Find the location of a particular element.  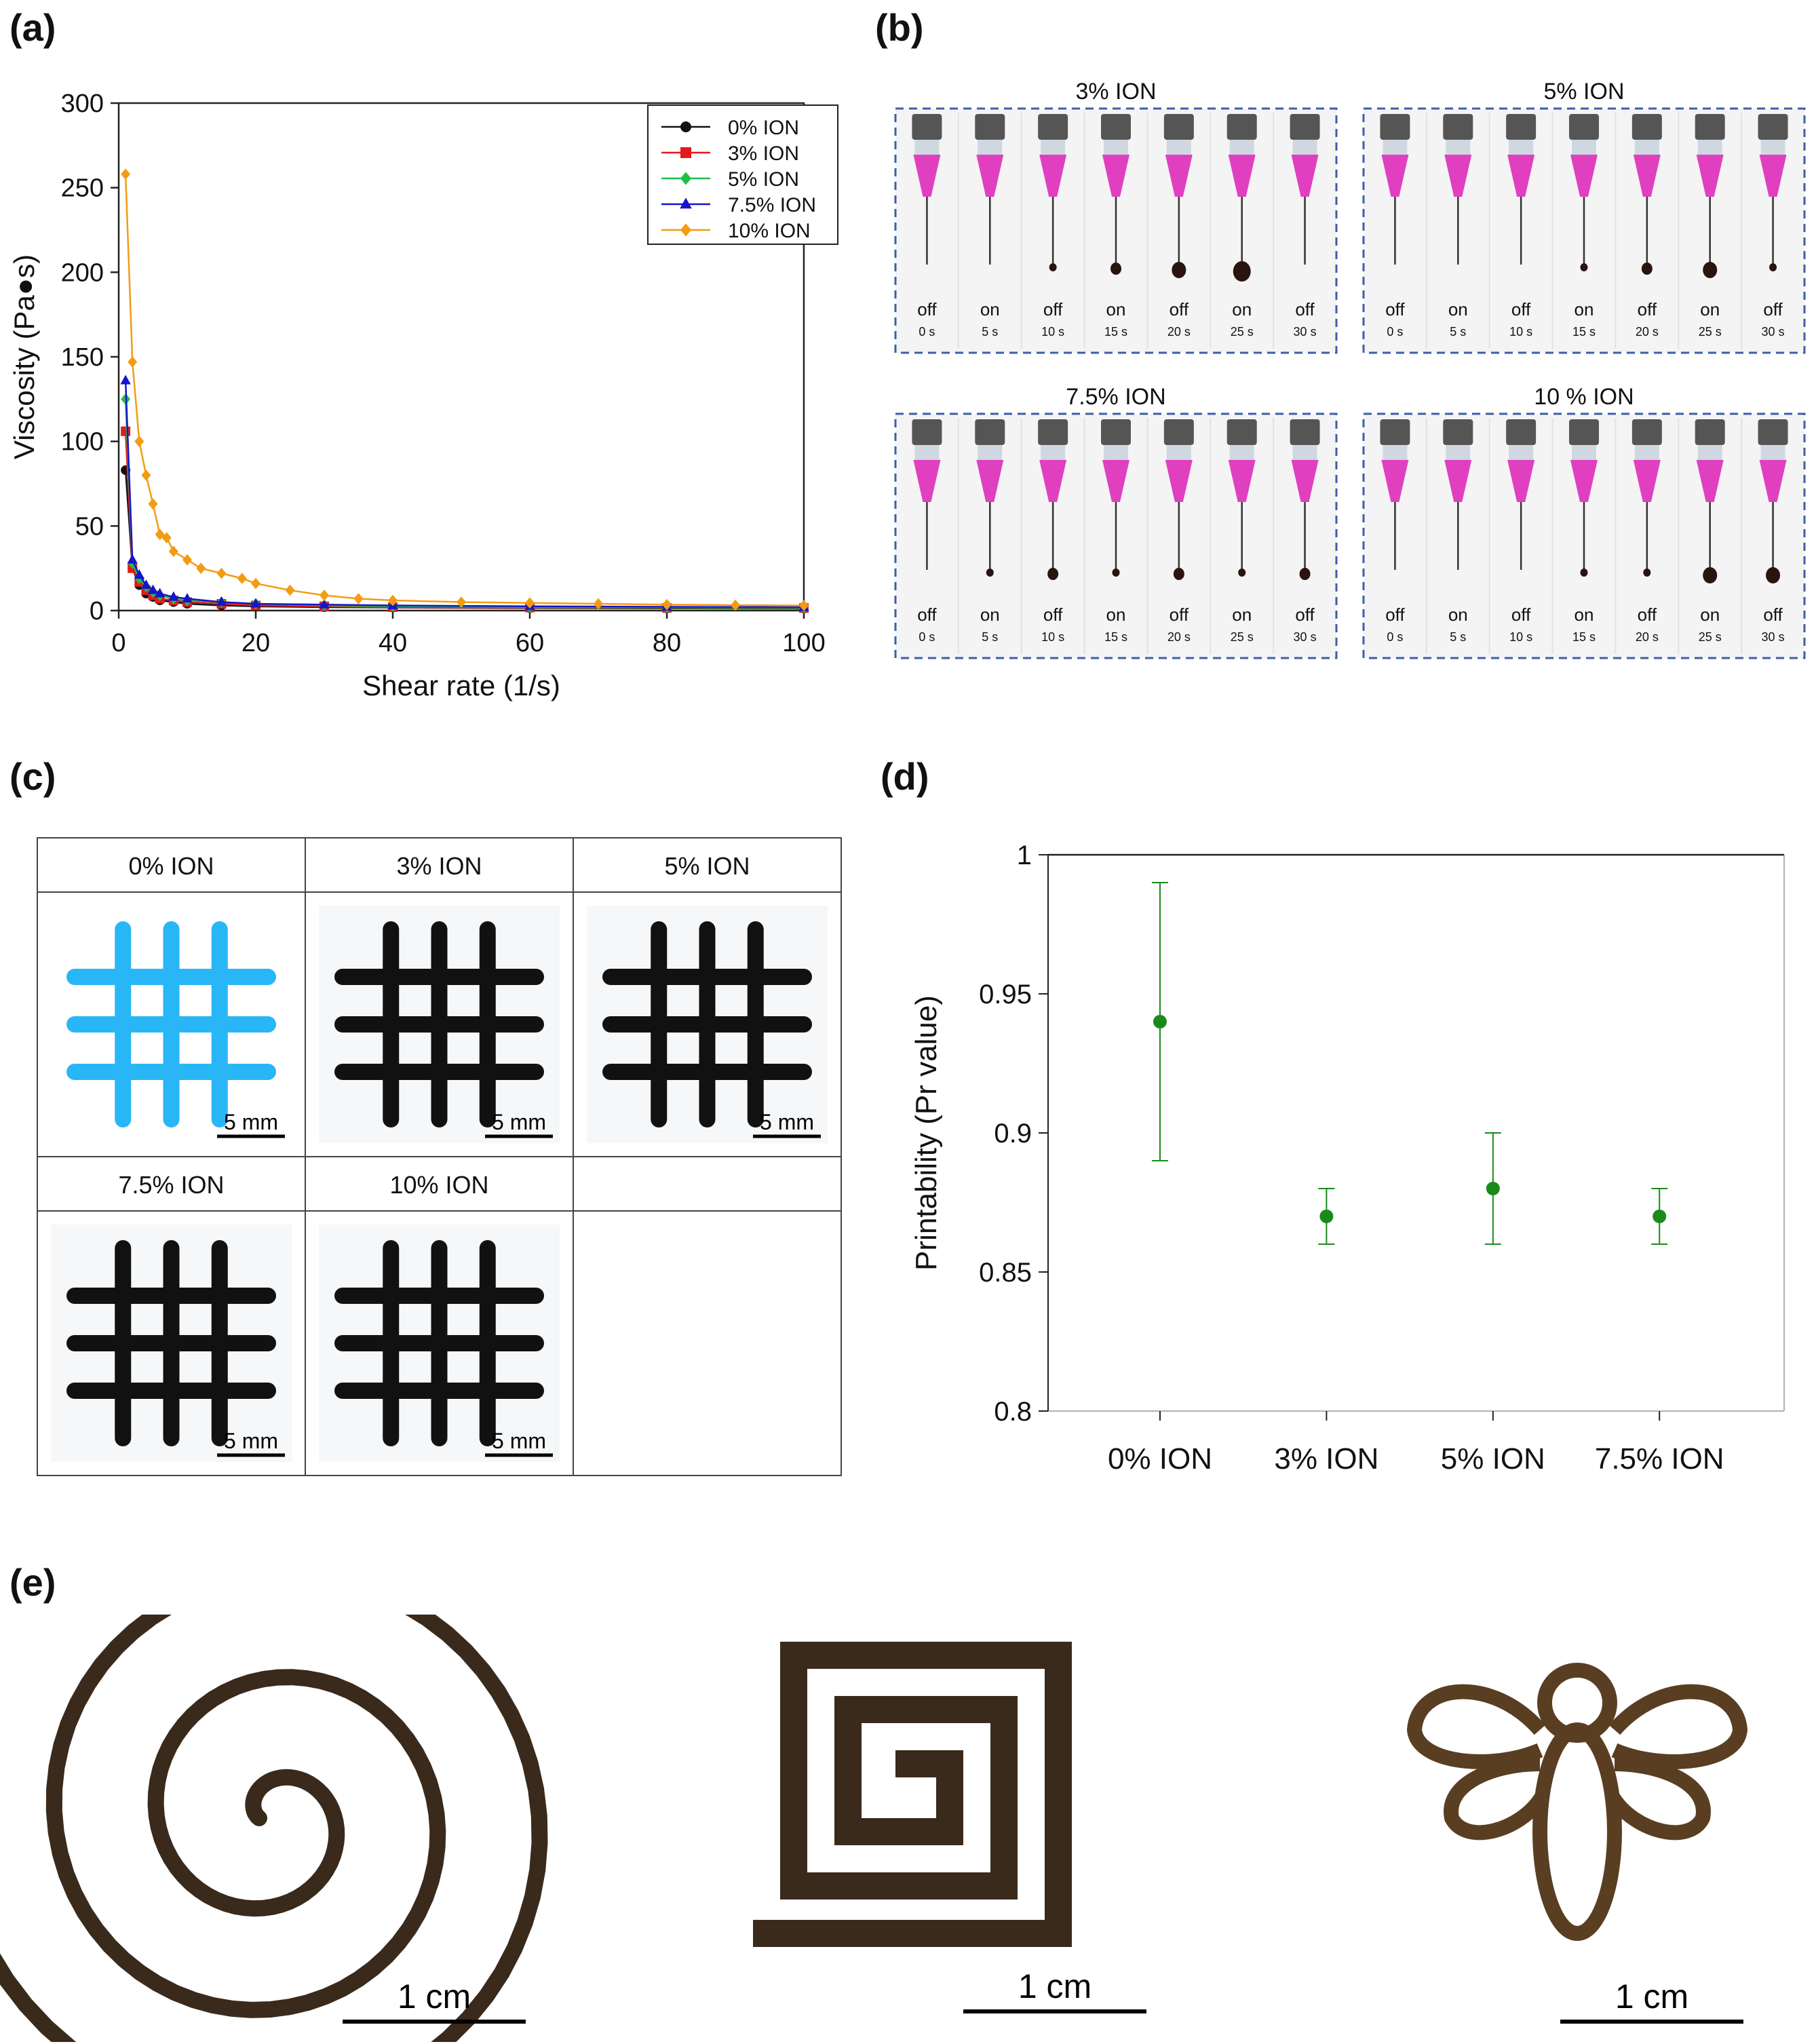

x-tick-label: 5% ION is located at coordinates (1493, 1459).